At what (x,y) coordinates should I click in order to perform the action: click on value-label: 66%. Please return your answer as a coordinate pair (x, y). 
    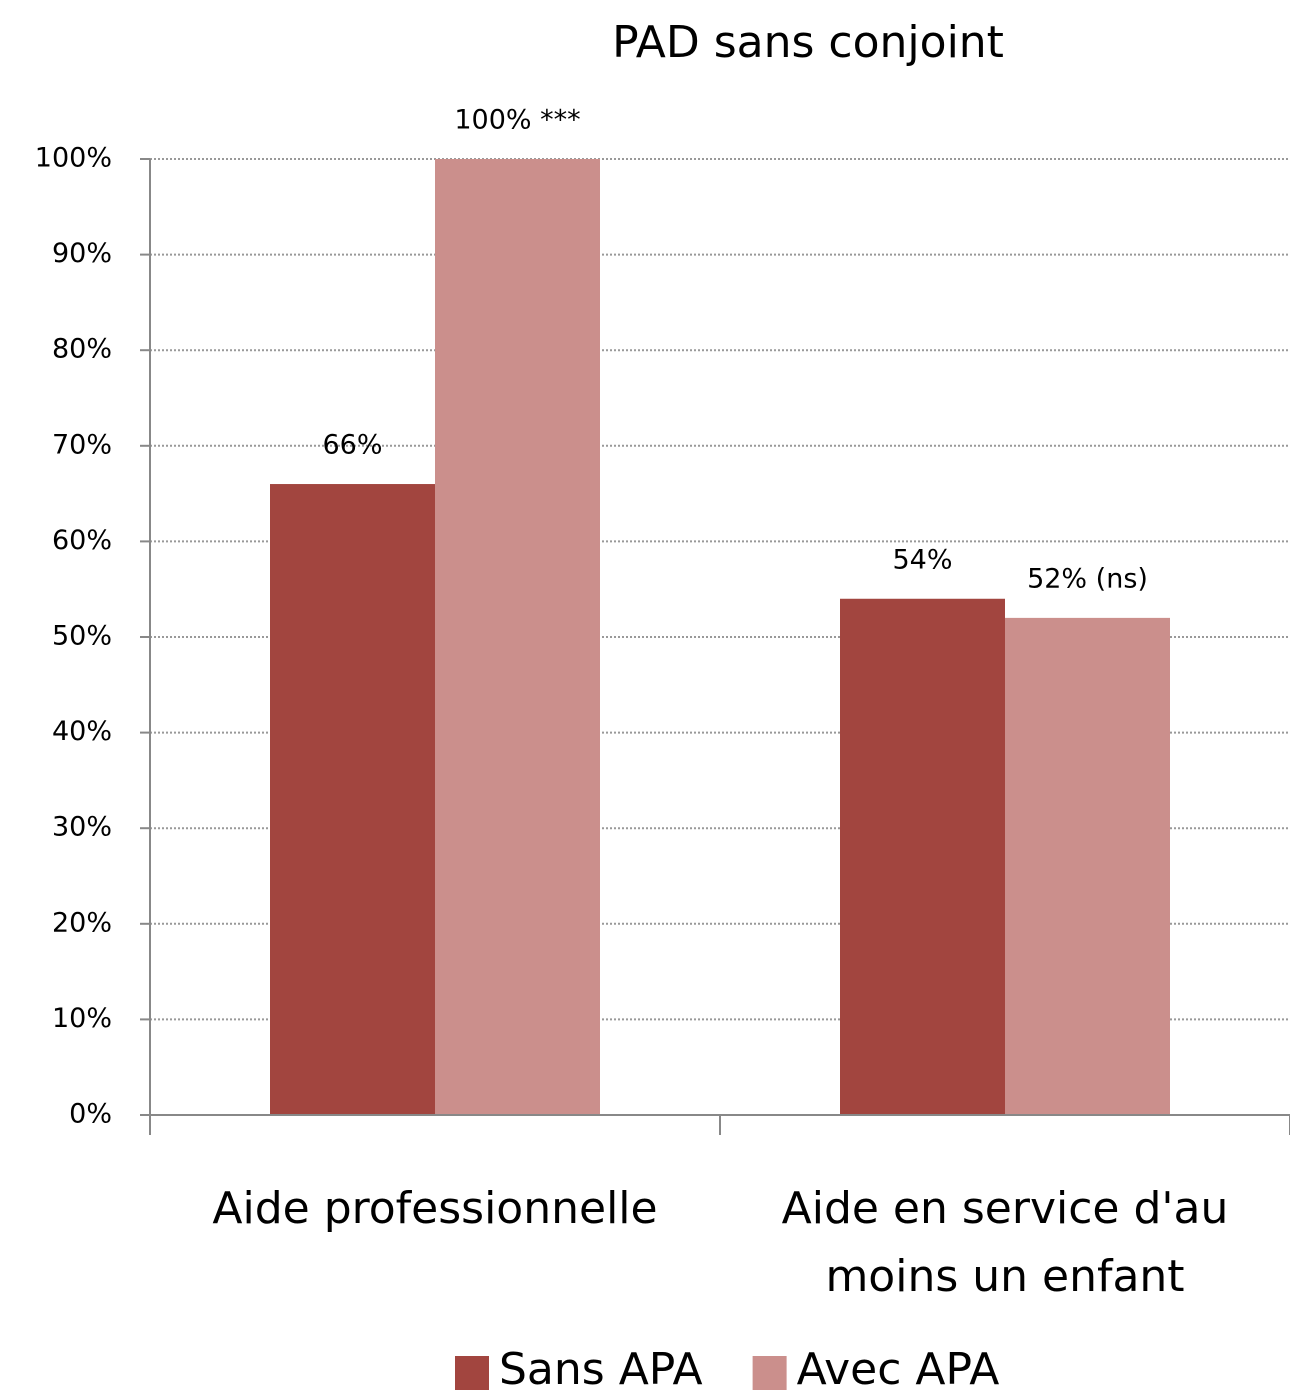
    Looking at the image, I should click on (352, 445).